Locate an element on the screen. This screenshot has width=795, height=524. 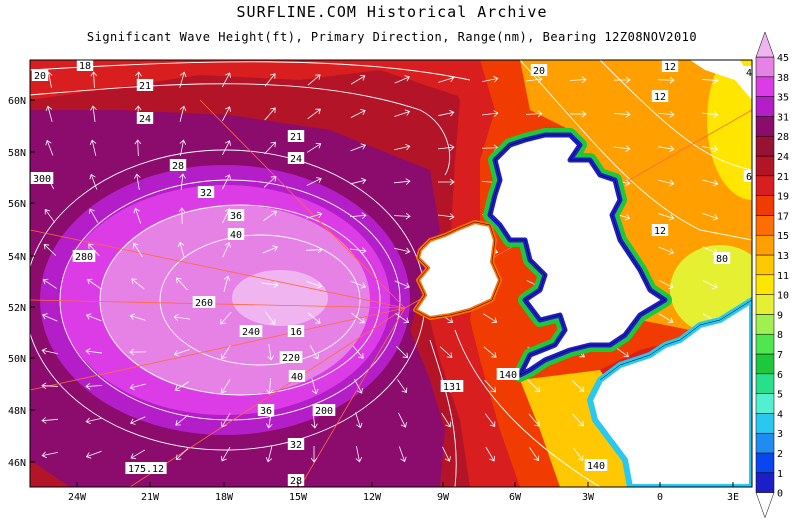
colorbar-label: 8 is located at coordinates (780, 335).